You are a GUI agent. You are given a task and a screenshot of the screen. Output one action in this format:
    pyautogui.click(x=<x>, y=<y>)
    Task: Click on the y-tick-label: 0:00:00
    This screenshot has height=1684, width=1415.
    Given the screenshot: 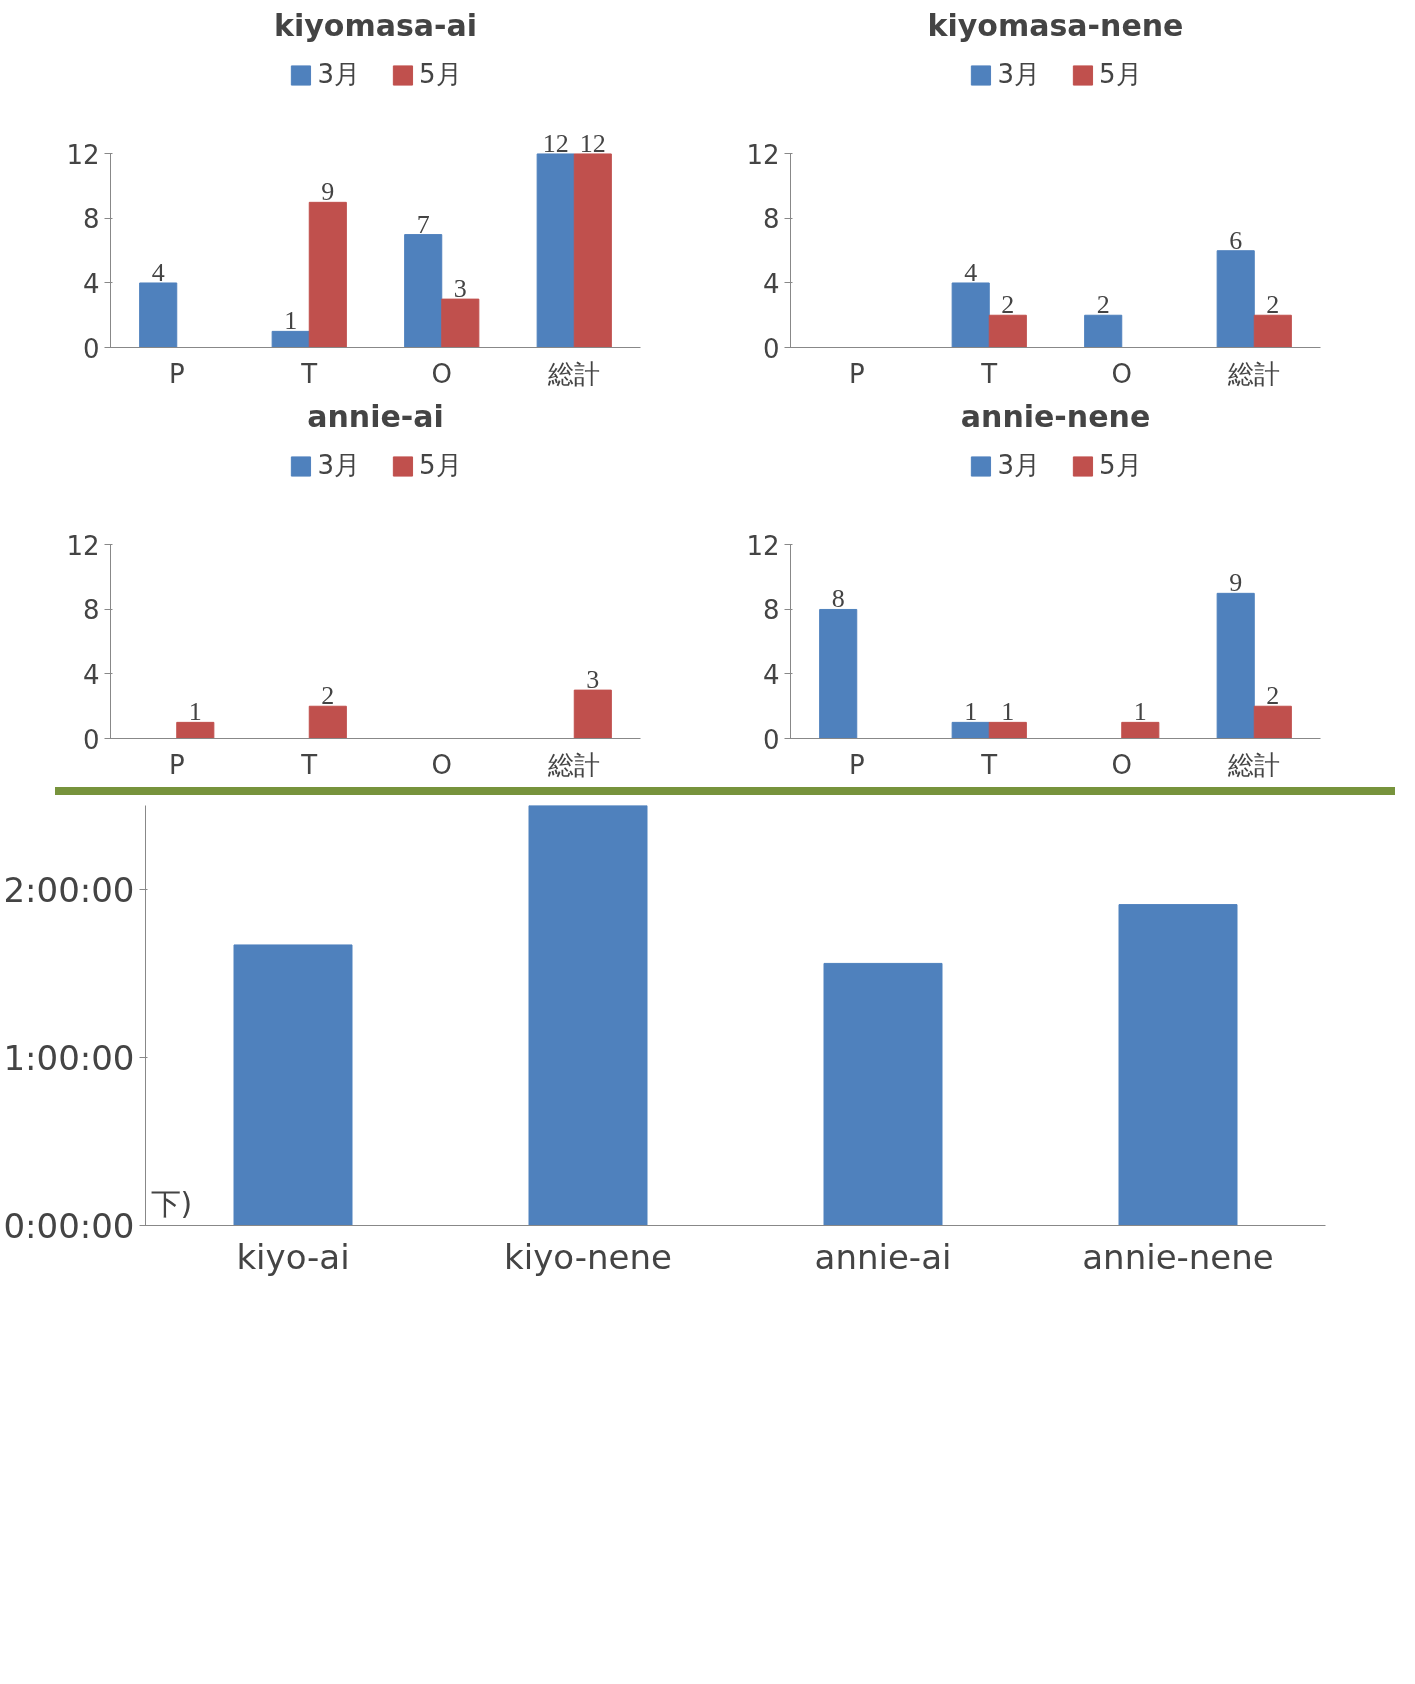 What is the action you would take?
    pyautogui.click(x=69, y=1225)
    